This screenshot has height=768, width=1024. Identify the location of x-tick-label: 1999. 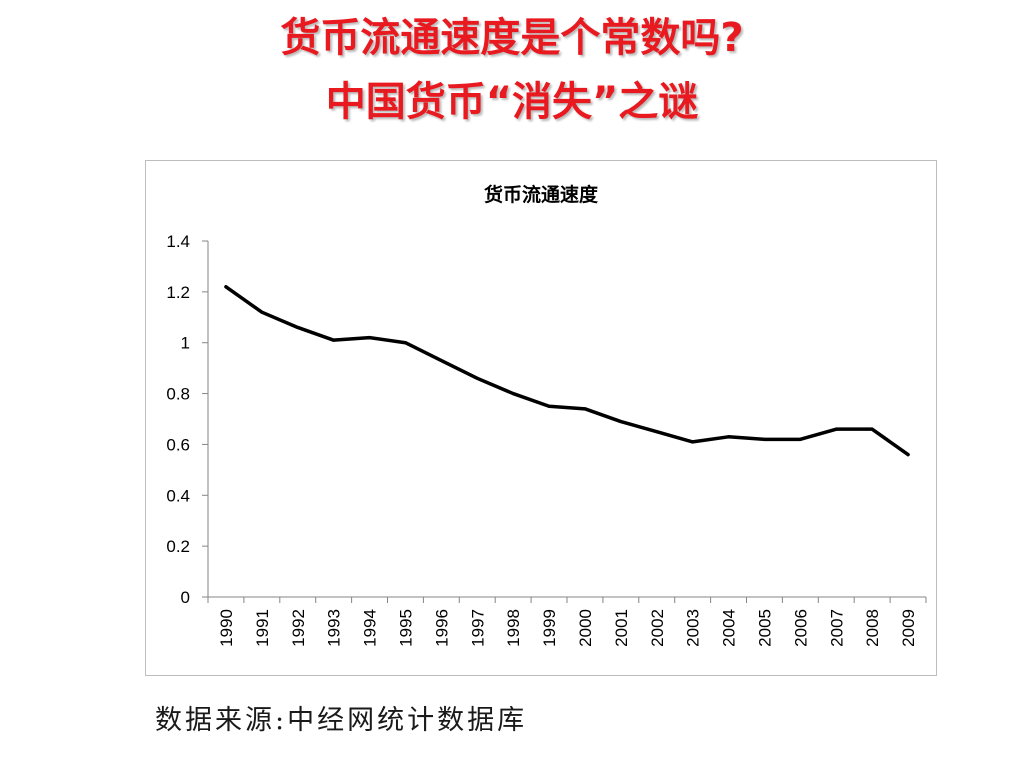
(549, 628).